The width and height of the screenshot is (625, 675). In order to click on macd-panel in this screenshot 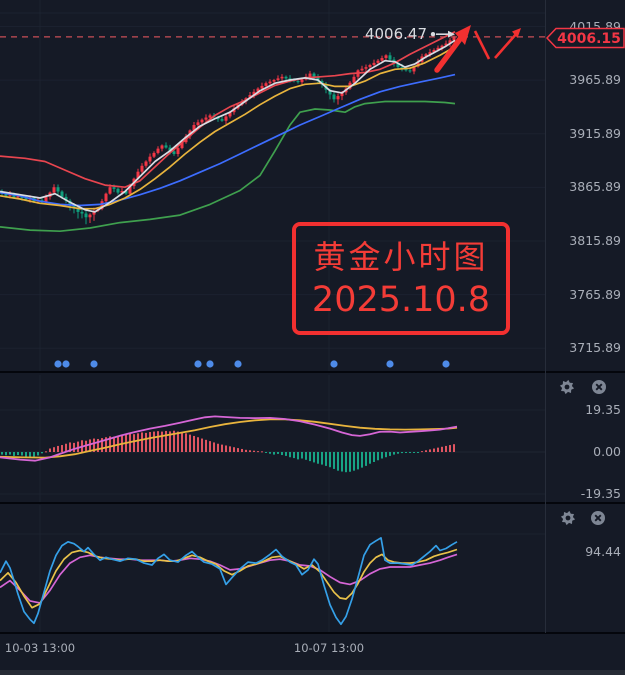, I will do `click(229, 444)`.